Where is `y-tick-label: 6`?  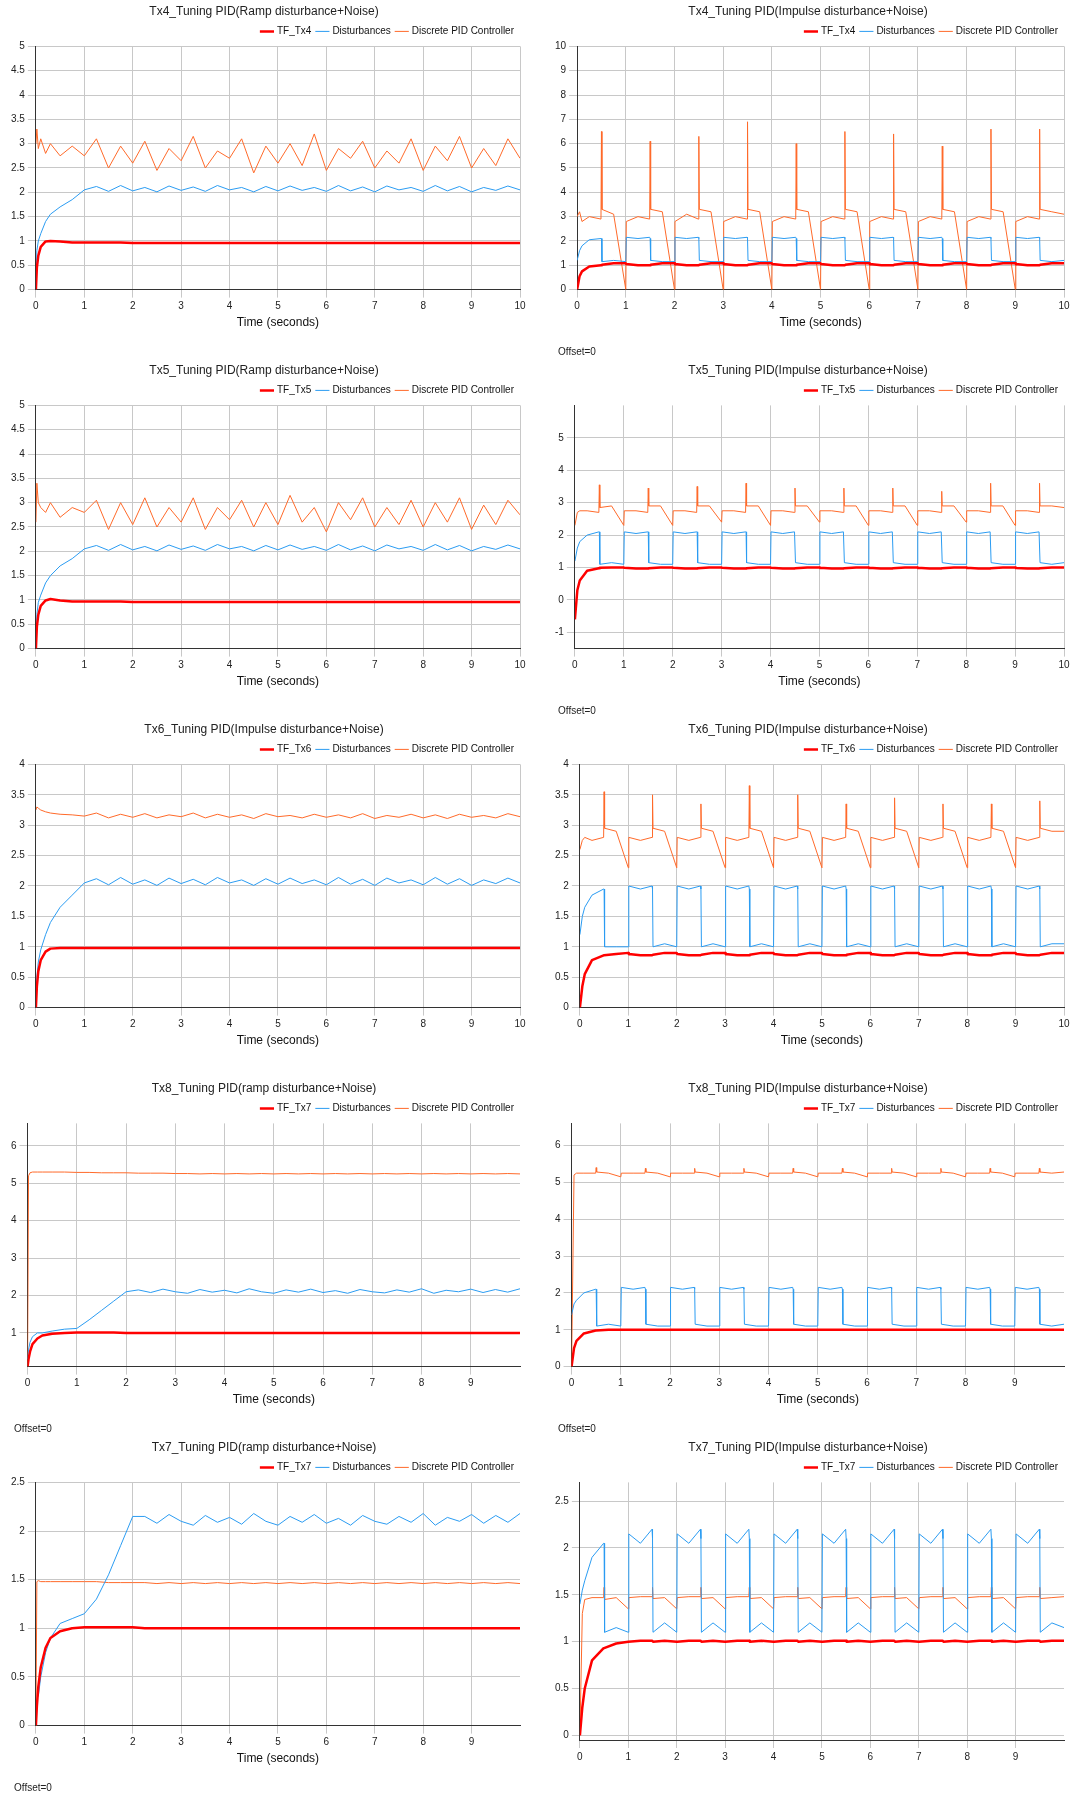
y-tick-label: 6 is located at coordinates (14, 1145).